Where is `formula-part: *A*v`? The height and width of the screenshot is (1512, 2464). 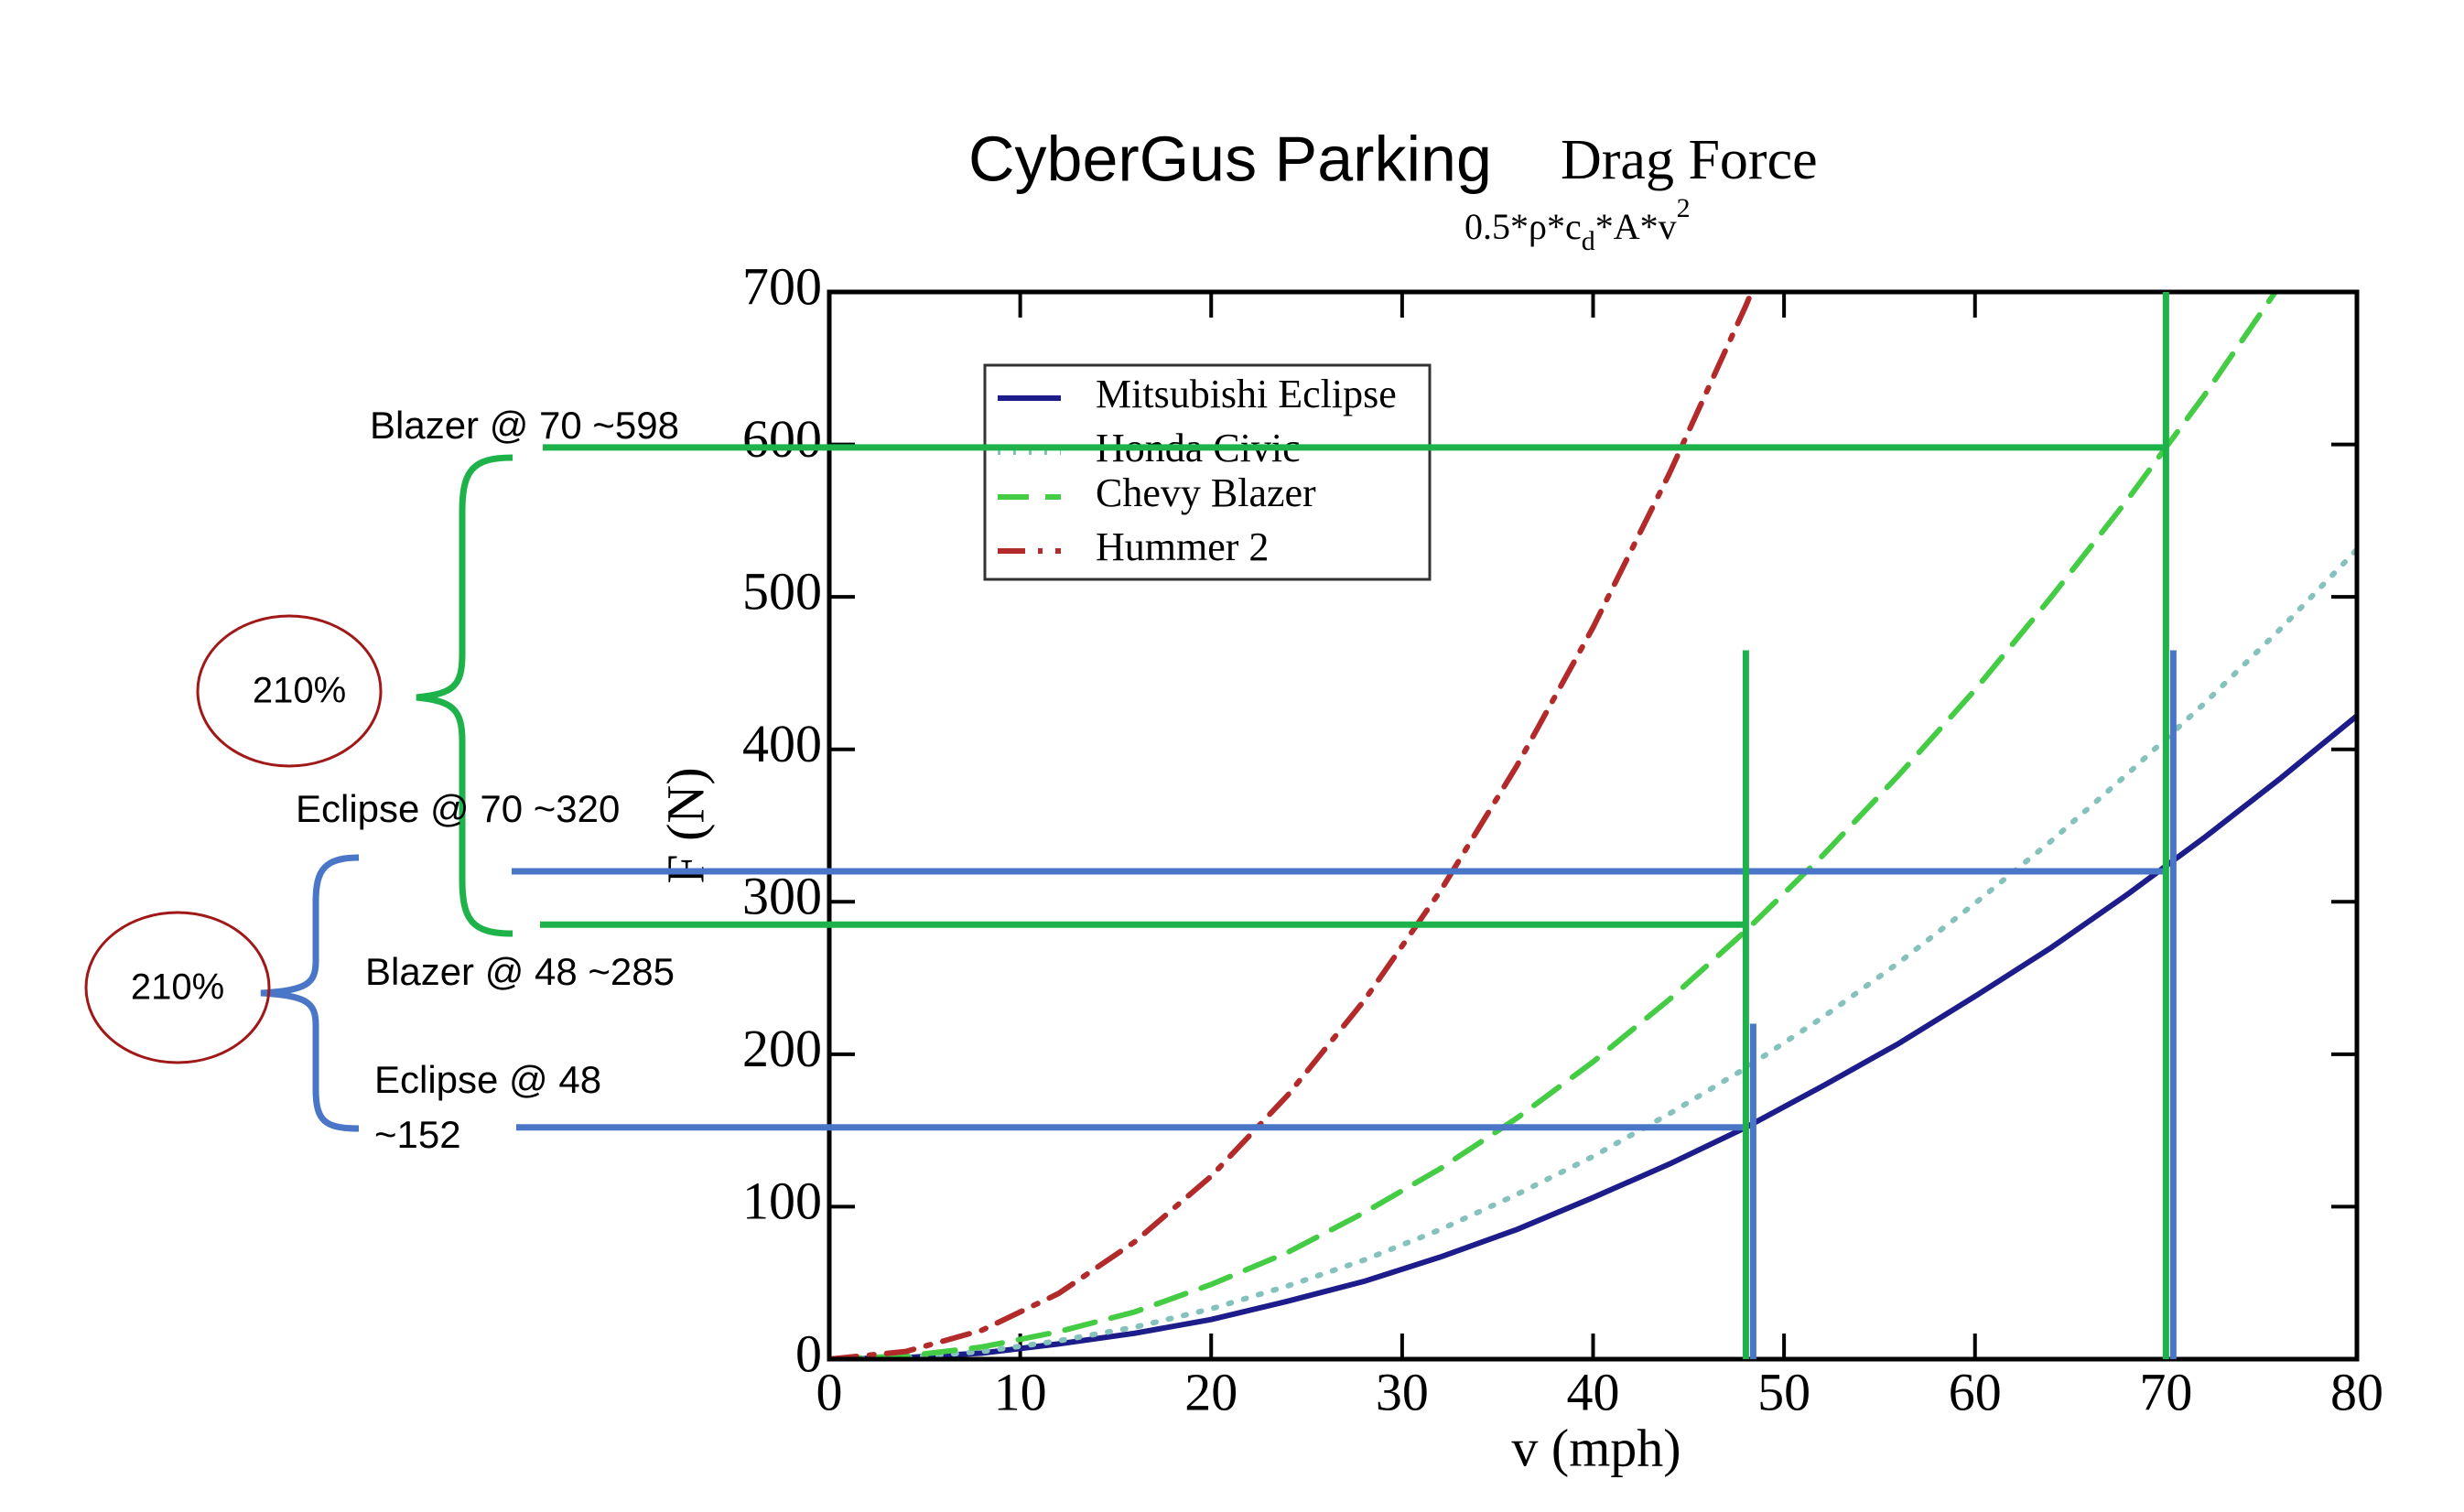 formula-part: *A*v is located at coordinates (1636, 226).